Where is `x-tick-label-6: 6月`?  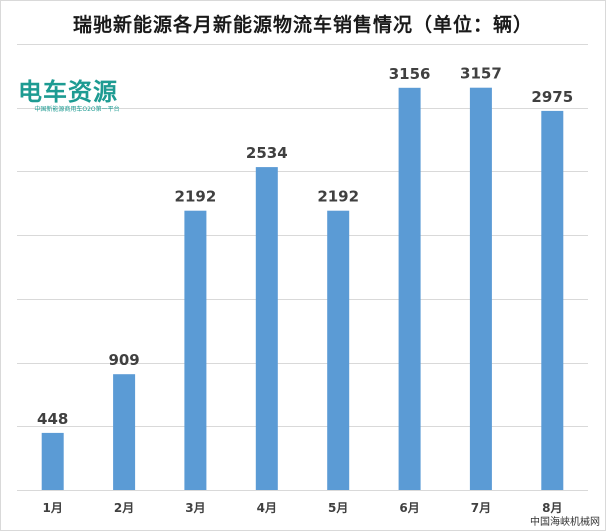
x-tick-label-6: 6月 is located at coordinates (409, 508).